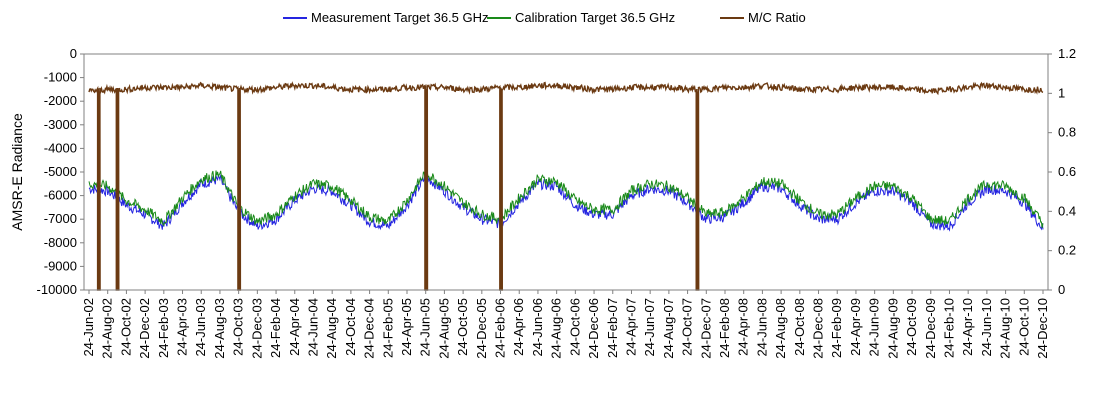  Describe the element at coordinates (743, 327) in the screenshot. I see `x-tick-label: 24-Apr-08` at that location.